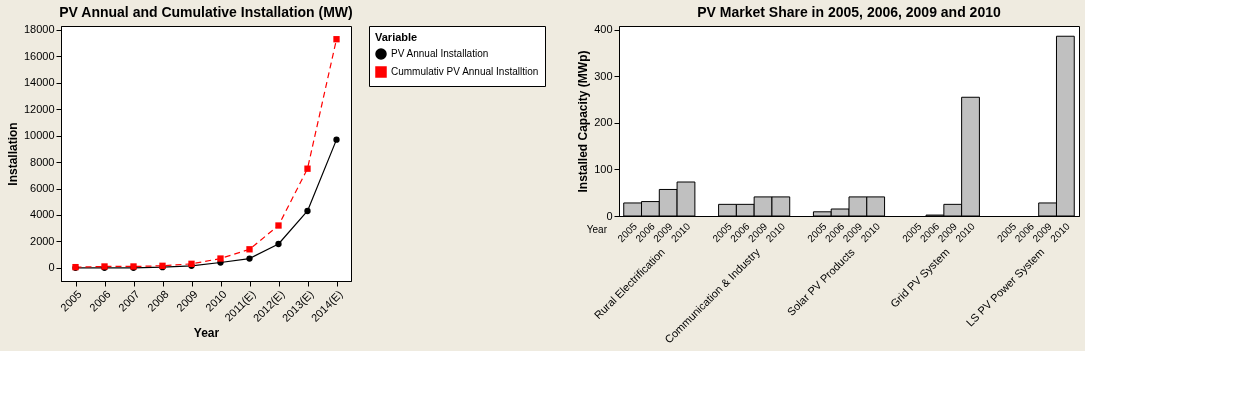 The width and height of the screenshot is (1236, 417). What do you see at coordinates (597, 229) in the screenshot?
I see `text: Year` at bounding box center [597, 229].